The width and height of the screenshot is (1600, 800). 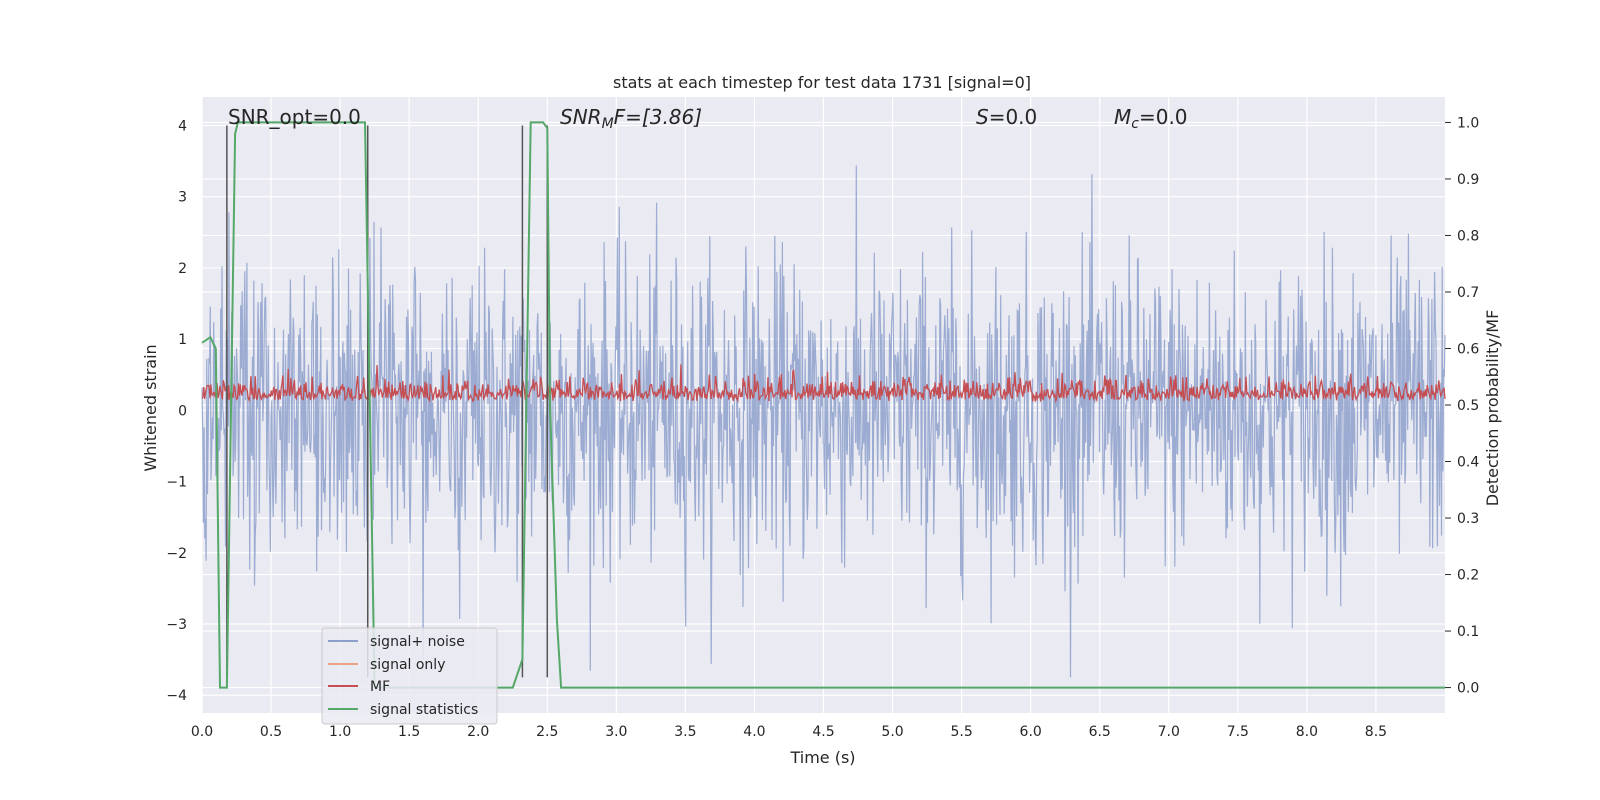 I want to click on snr-mf-annotation: SNRMF=[3.86], so click(x=631, y=118).